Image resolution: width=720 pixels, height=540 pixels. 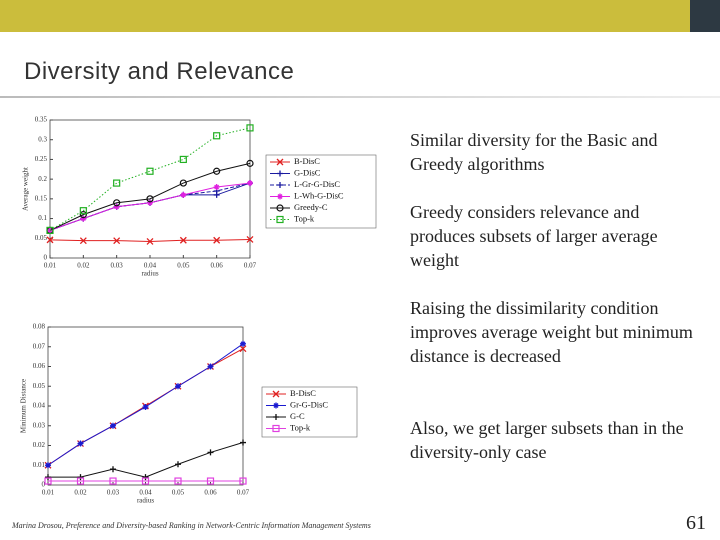 I want to click on legend-box, so click(x=321, y=191).